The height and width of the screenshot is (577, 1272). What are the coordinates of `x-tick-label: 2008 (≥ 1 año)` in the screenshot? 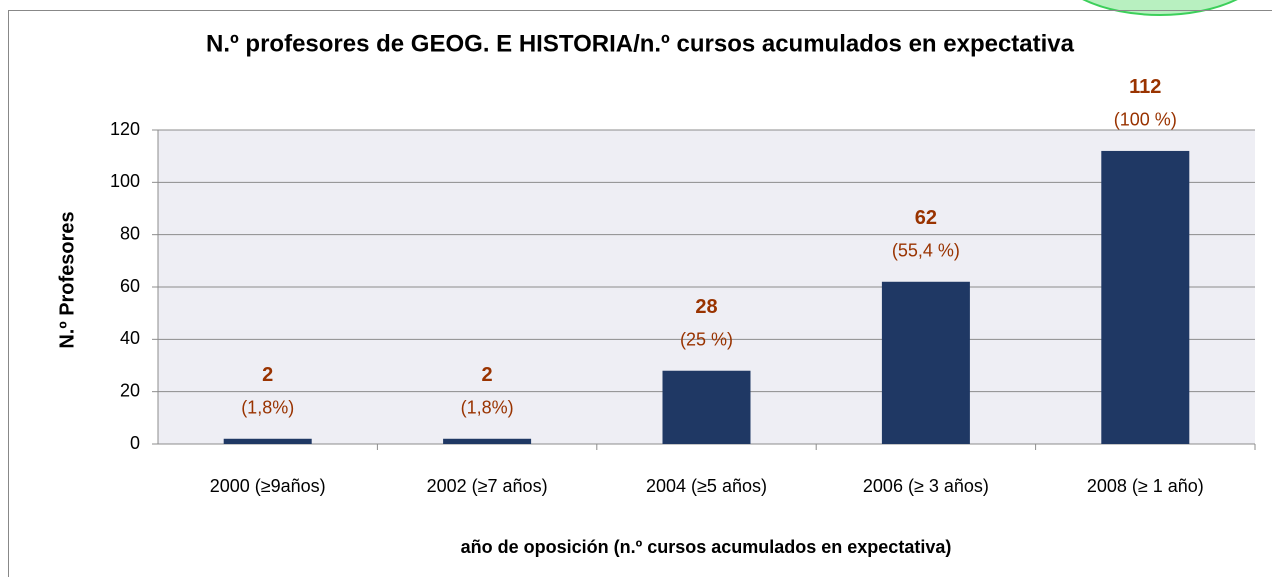 It's located at (1145, 486).